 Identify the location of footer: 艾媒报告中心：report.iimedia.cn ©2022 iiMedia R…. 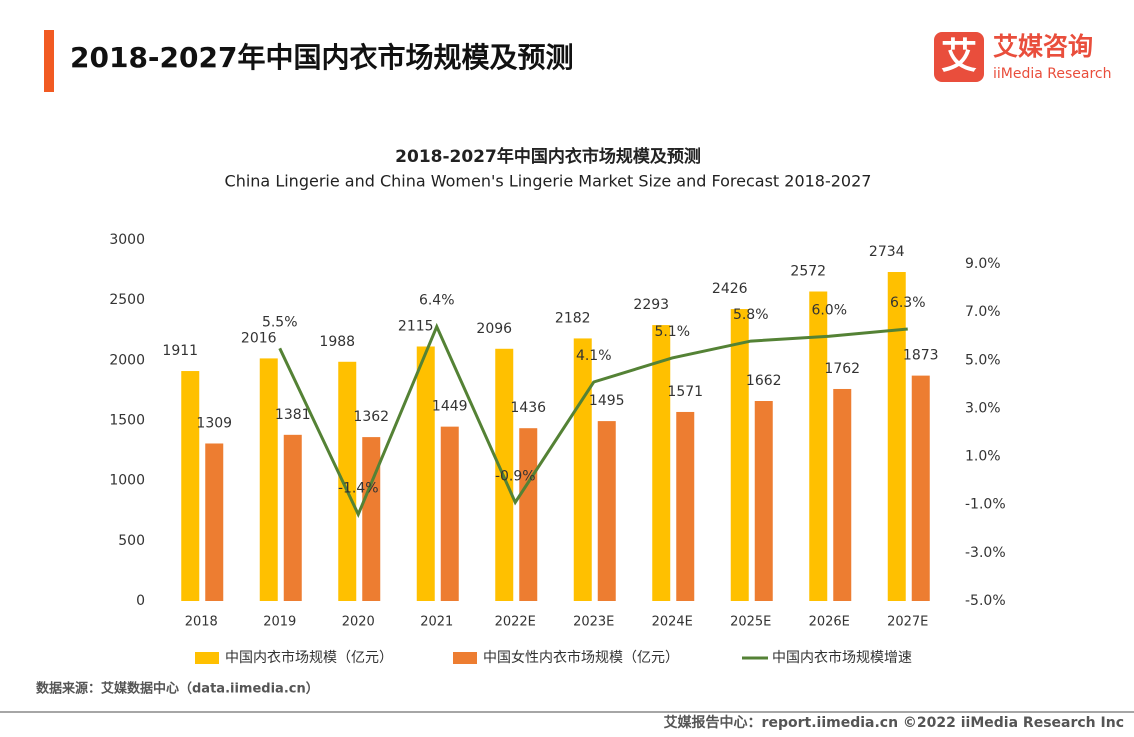
(894, 722).